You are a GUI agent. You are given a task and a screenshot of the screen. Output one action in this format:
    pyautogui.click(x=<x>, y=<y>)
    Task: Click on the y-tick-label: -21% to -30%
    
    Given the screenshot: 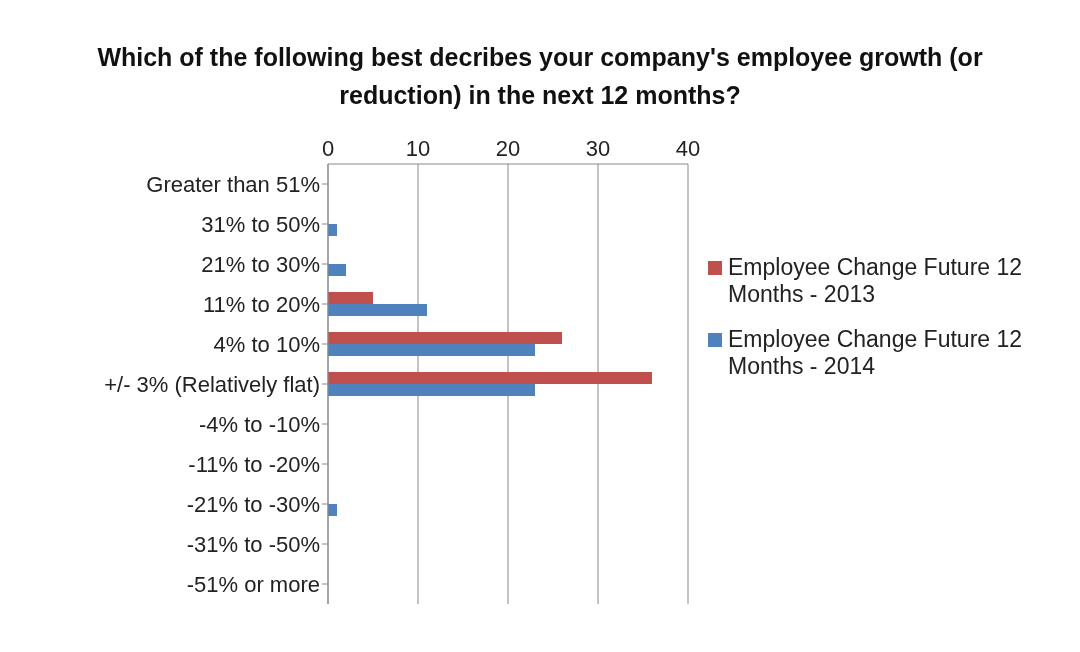 What is the action you would take?
    pyautogui.click(x=253, y=504)
    